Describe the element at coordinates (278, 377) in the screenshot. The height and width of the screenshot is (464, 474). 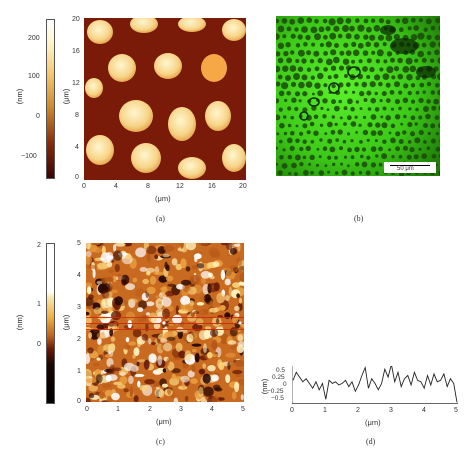
I see `panel-d-y-tick: 0.25` at that location.